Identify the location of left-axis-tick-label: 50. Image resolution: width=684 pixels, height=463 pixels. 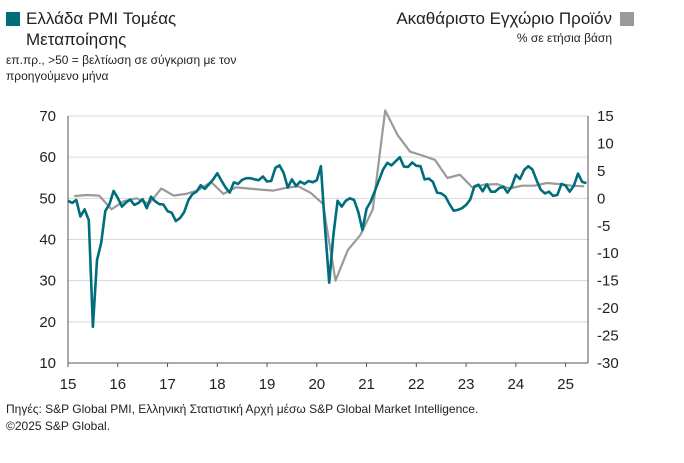
(47, 198).